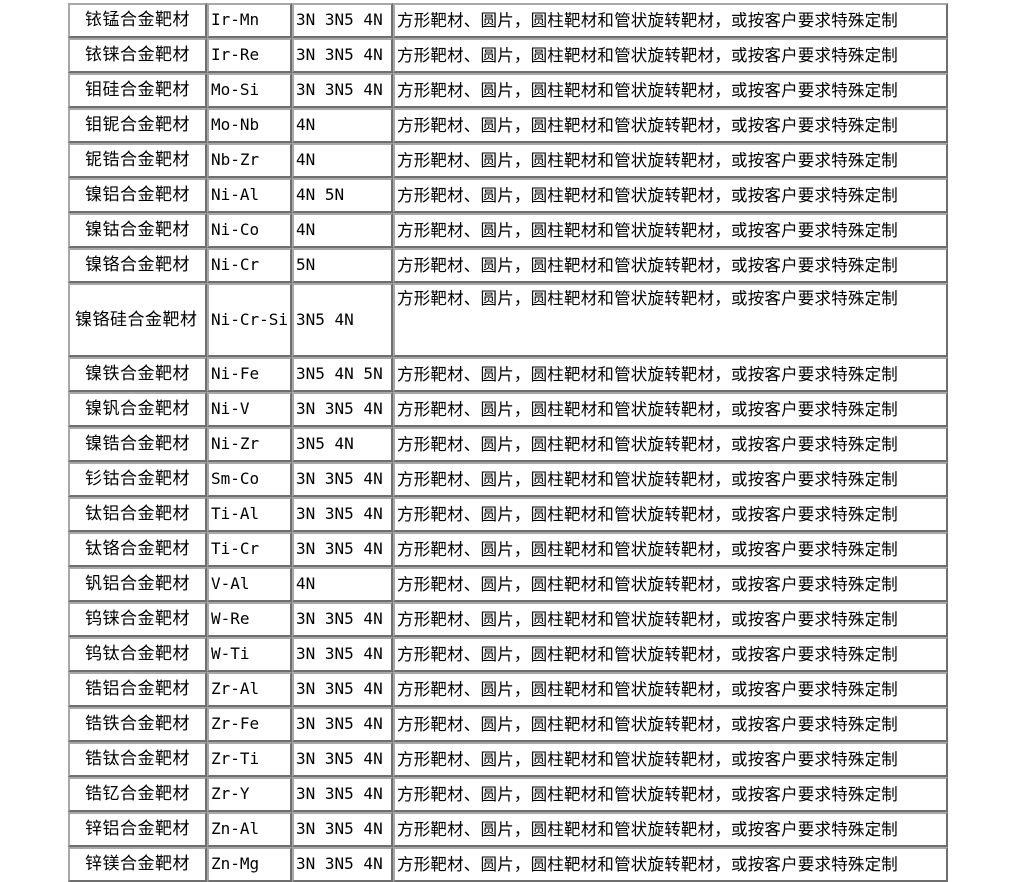  Describe the element at coordinates (249, 864) in the screenshot. I see `cell-chemical-symbol: Zn-Mg` at that location.